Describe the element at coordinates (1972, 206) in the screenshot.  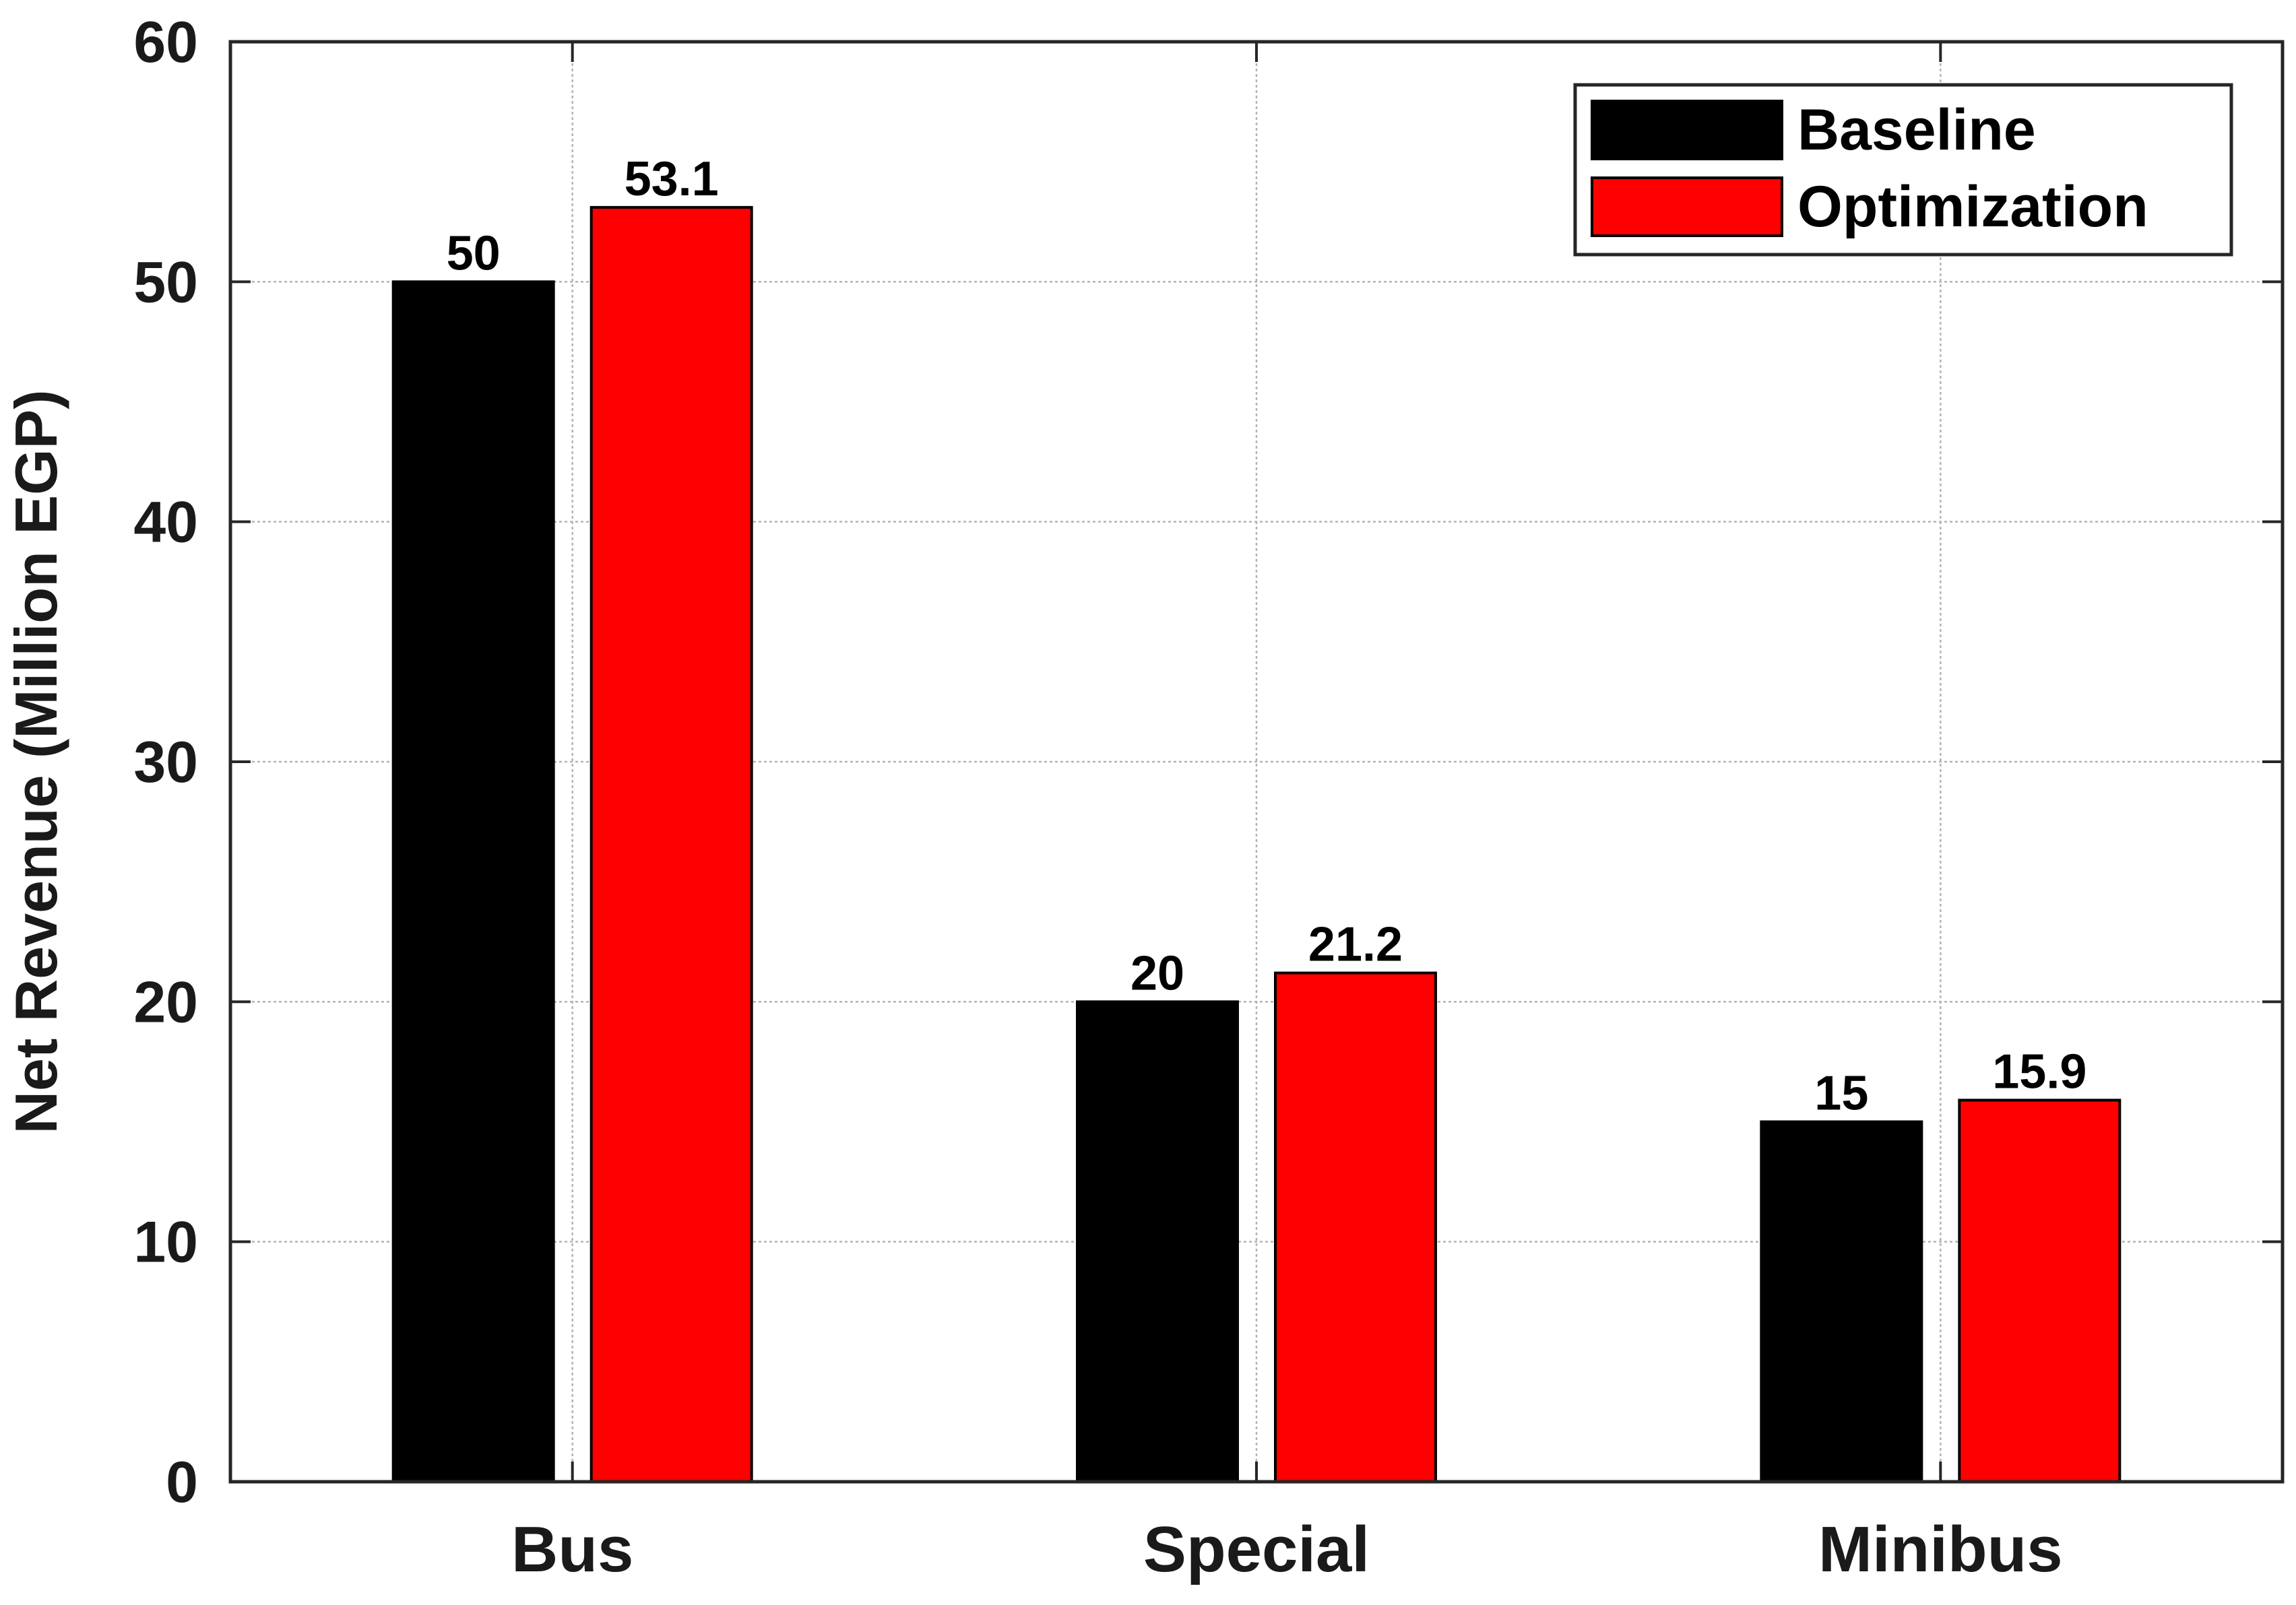
I see `legend-label: Optimization` at that location.